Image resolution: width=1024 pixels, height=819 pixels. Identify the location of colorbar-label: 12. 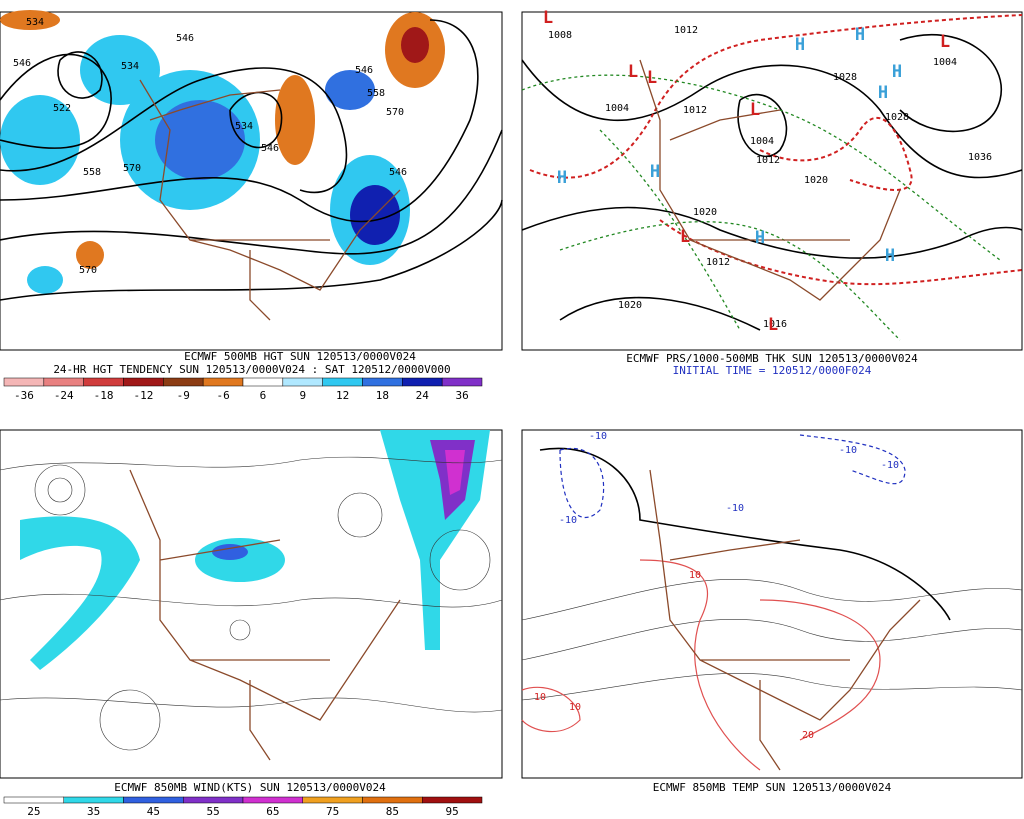
(342, 395).